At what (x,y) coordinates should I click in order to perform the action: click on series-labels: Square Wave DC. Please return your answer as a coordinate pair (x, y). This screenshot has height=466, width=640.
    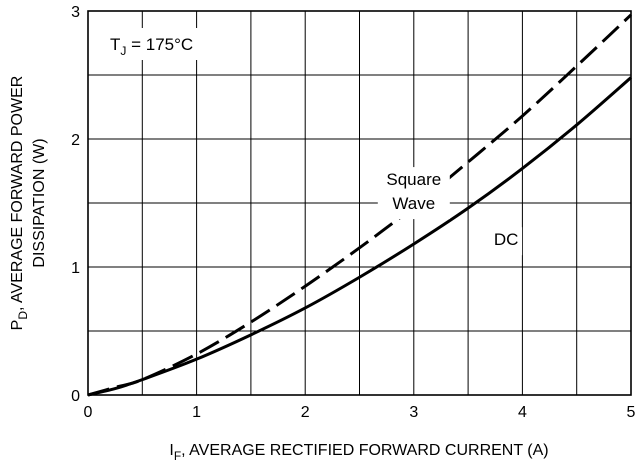
    Looking at the image, I should click on (450, 211).